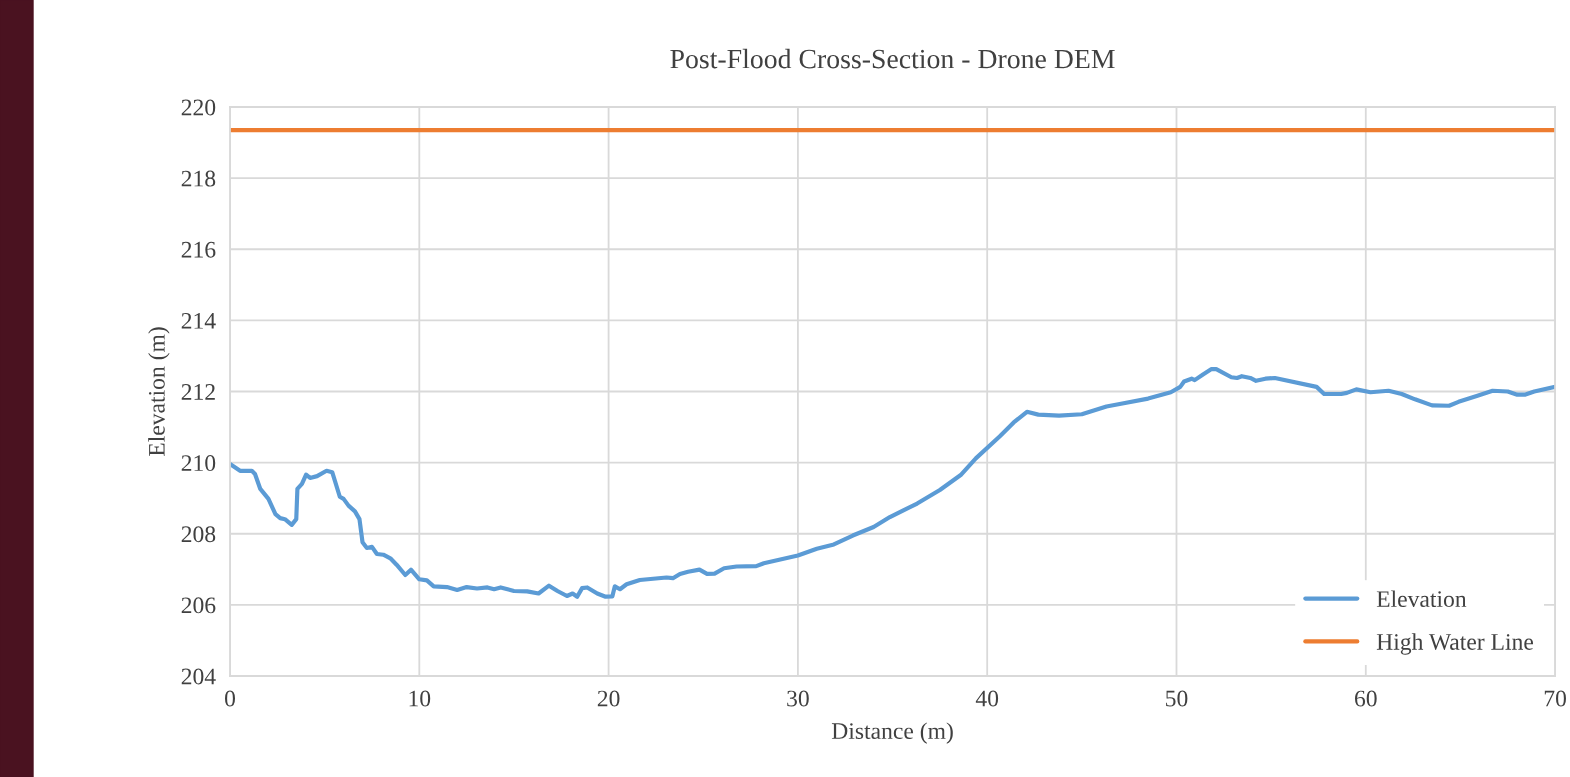 The image size is (1570, 777). Describe the element at coordinates (198, 392) in the screenshot. I see `y-tick-label: 212` at that location.